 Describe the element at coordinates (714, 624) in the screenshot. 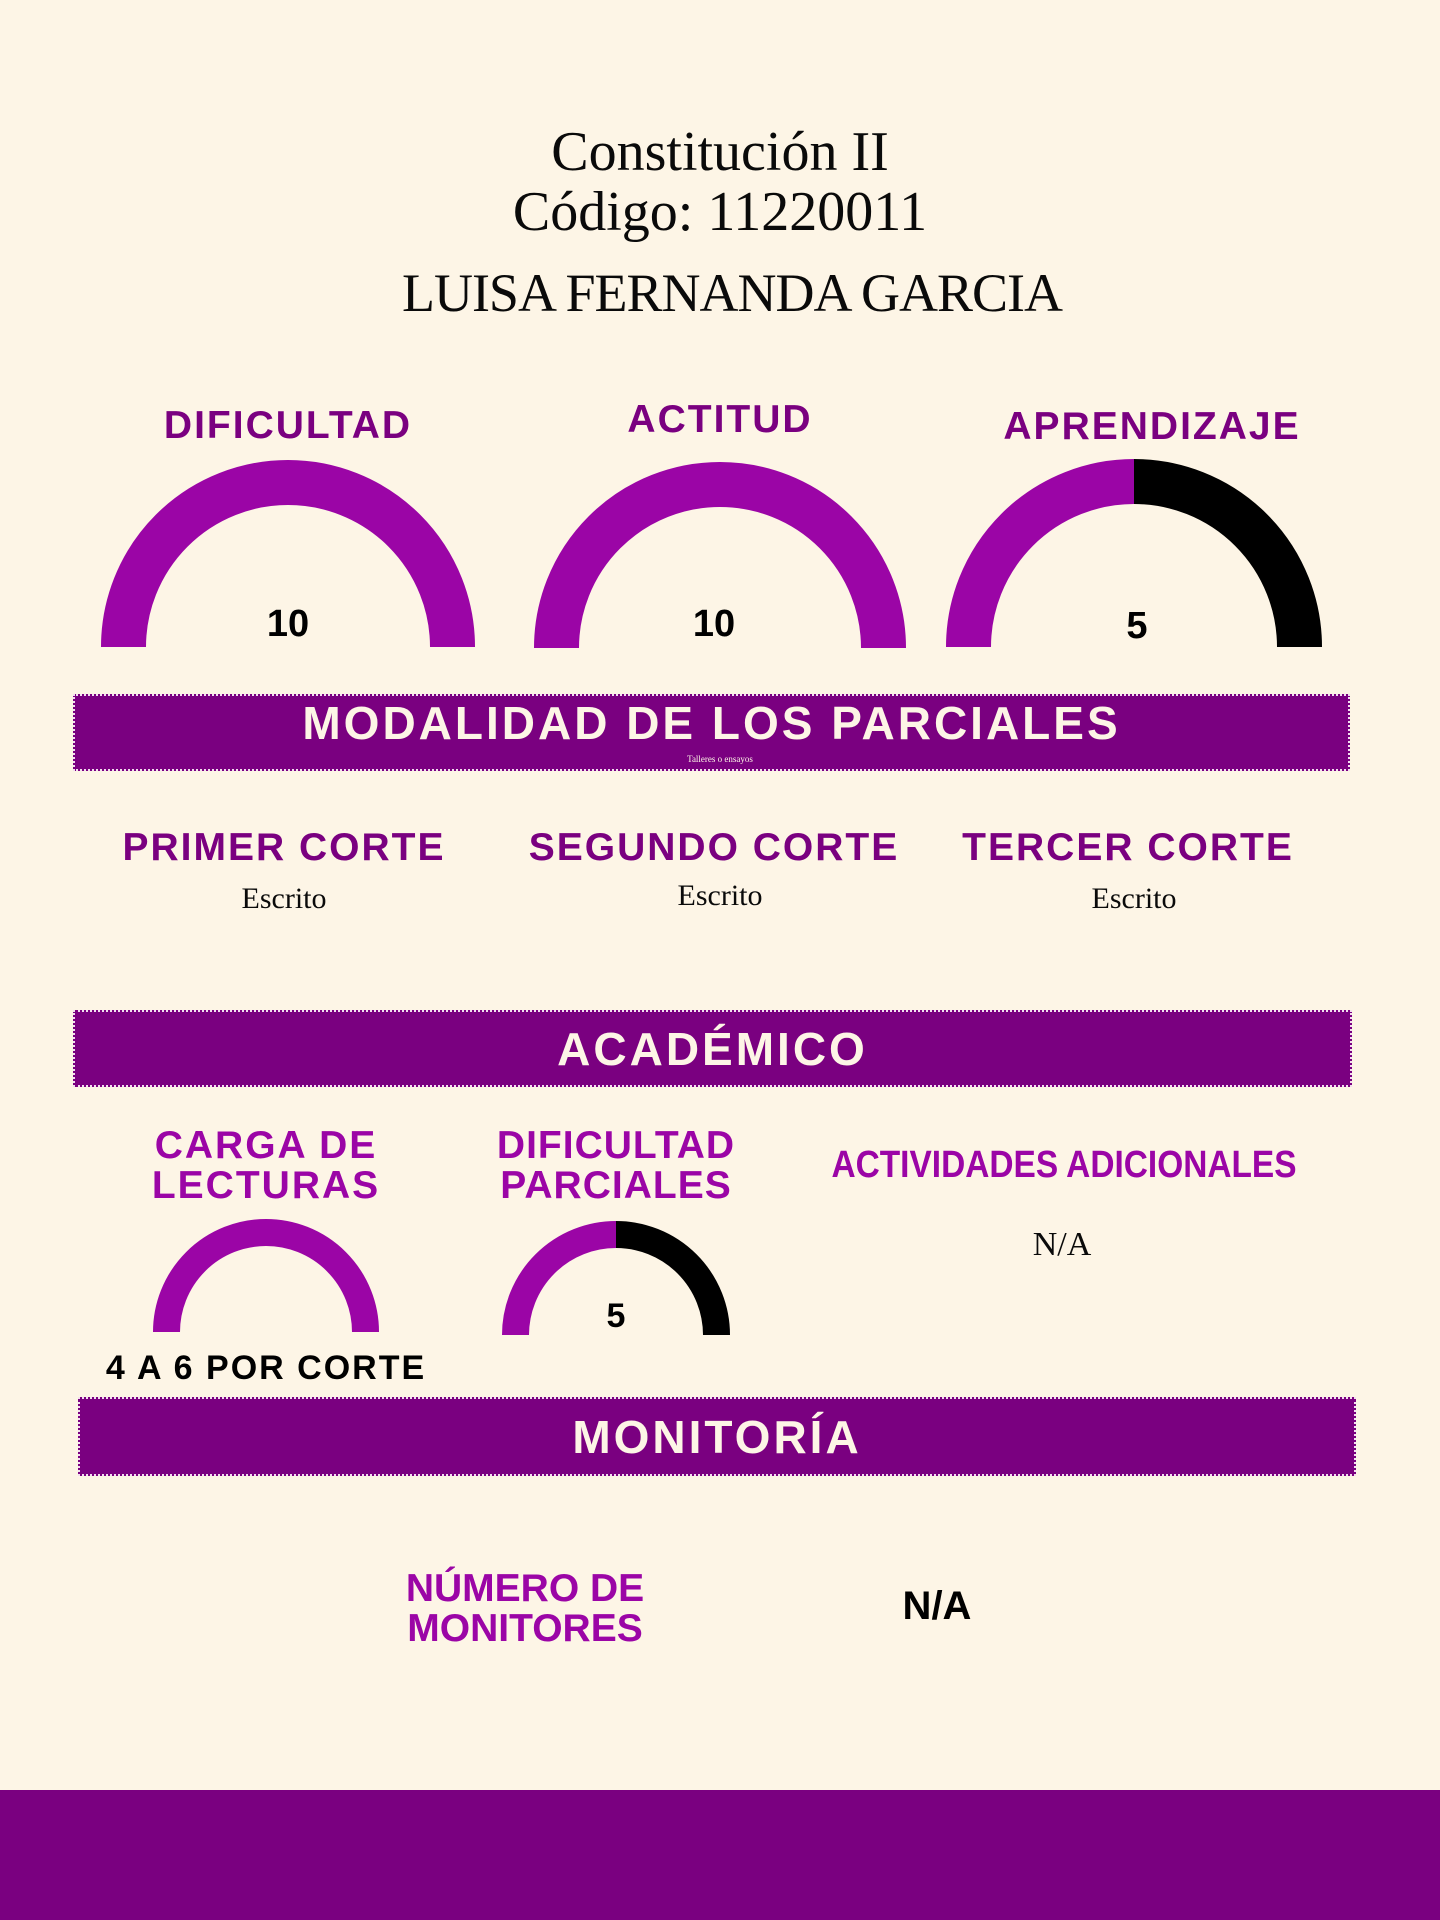

I see `rating-value-actitud: 10` at that location.